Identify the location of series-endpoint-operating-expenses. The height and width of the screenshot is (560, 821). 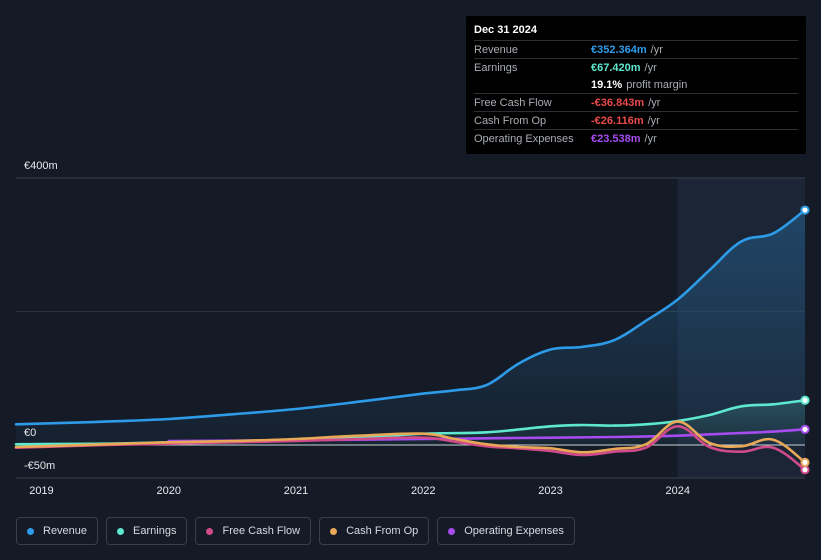
(805, 429).